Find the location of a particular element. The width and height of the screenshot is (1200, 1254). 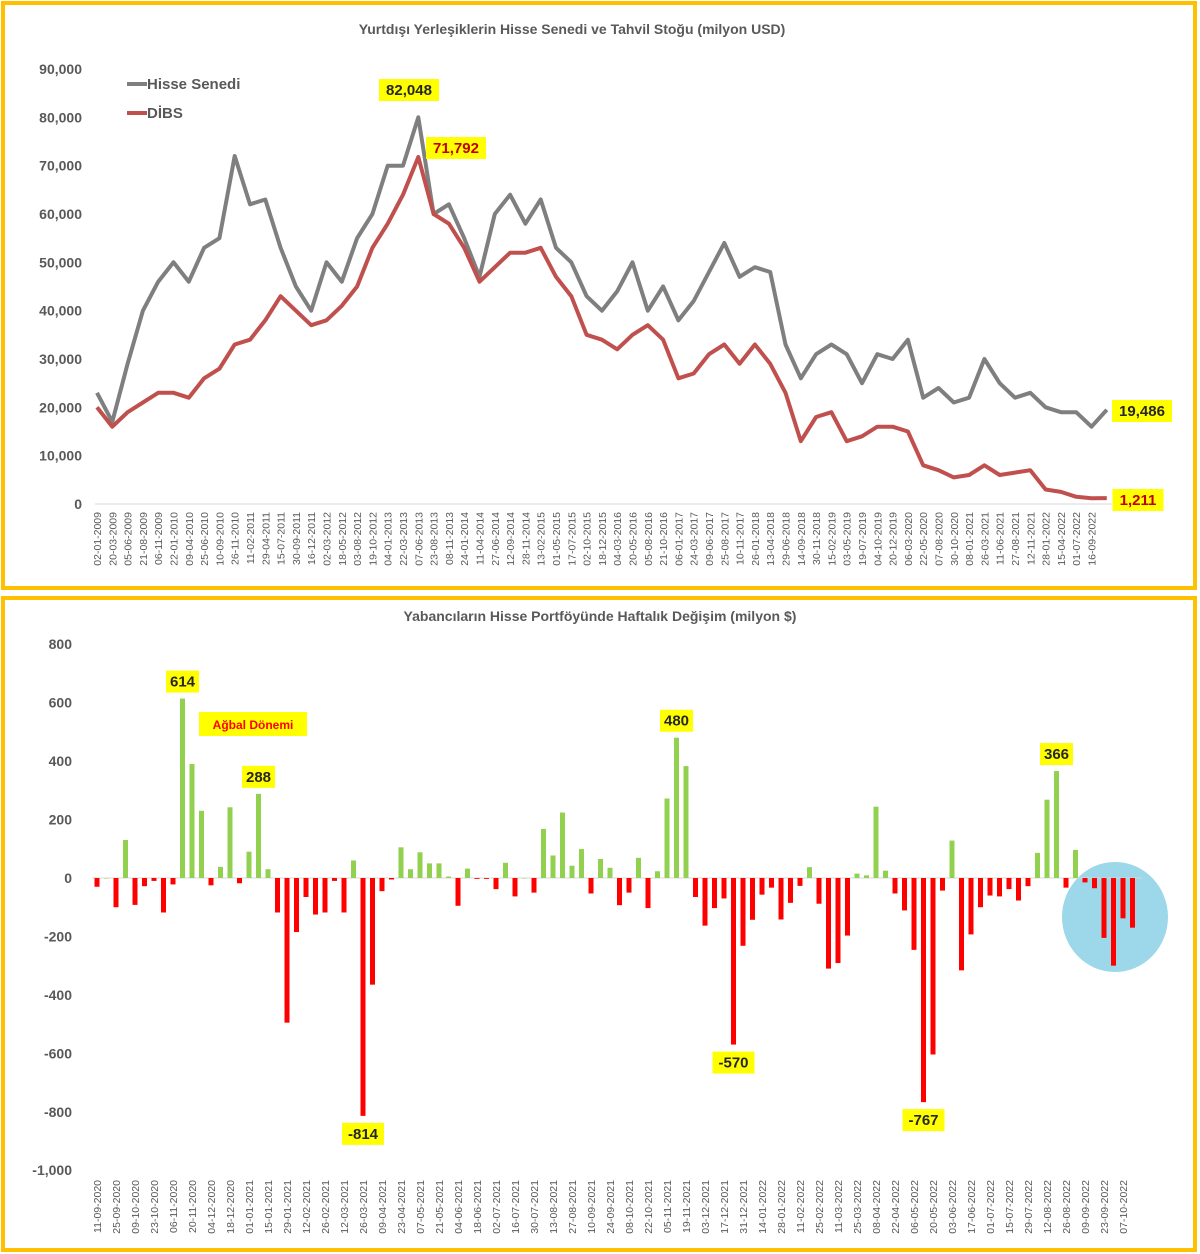

top-x-tick-label: 05-08-2016 is located at coordinates (649, 539).